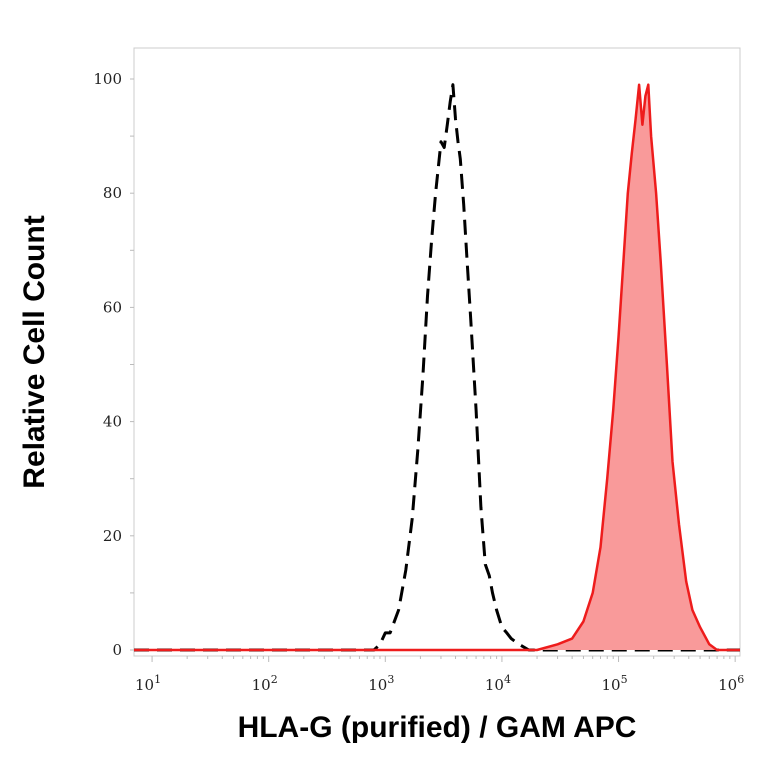 Image resolution: width=764 pixels, height=764 pixels. Describe the element at coordinates (112, 307) in the screenshot. I see `y-tick-label: 60` at that location.